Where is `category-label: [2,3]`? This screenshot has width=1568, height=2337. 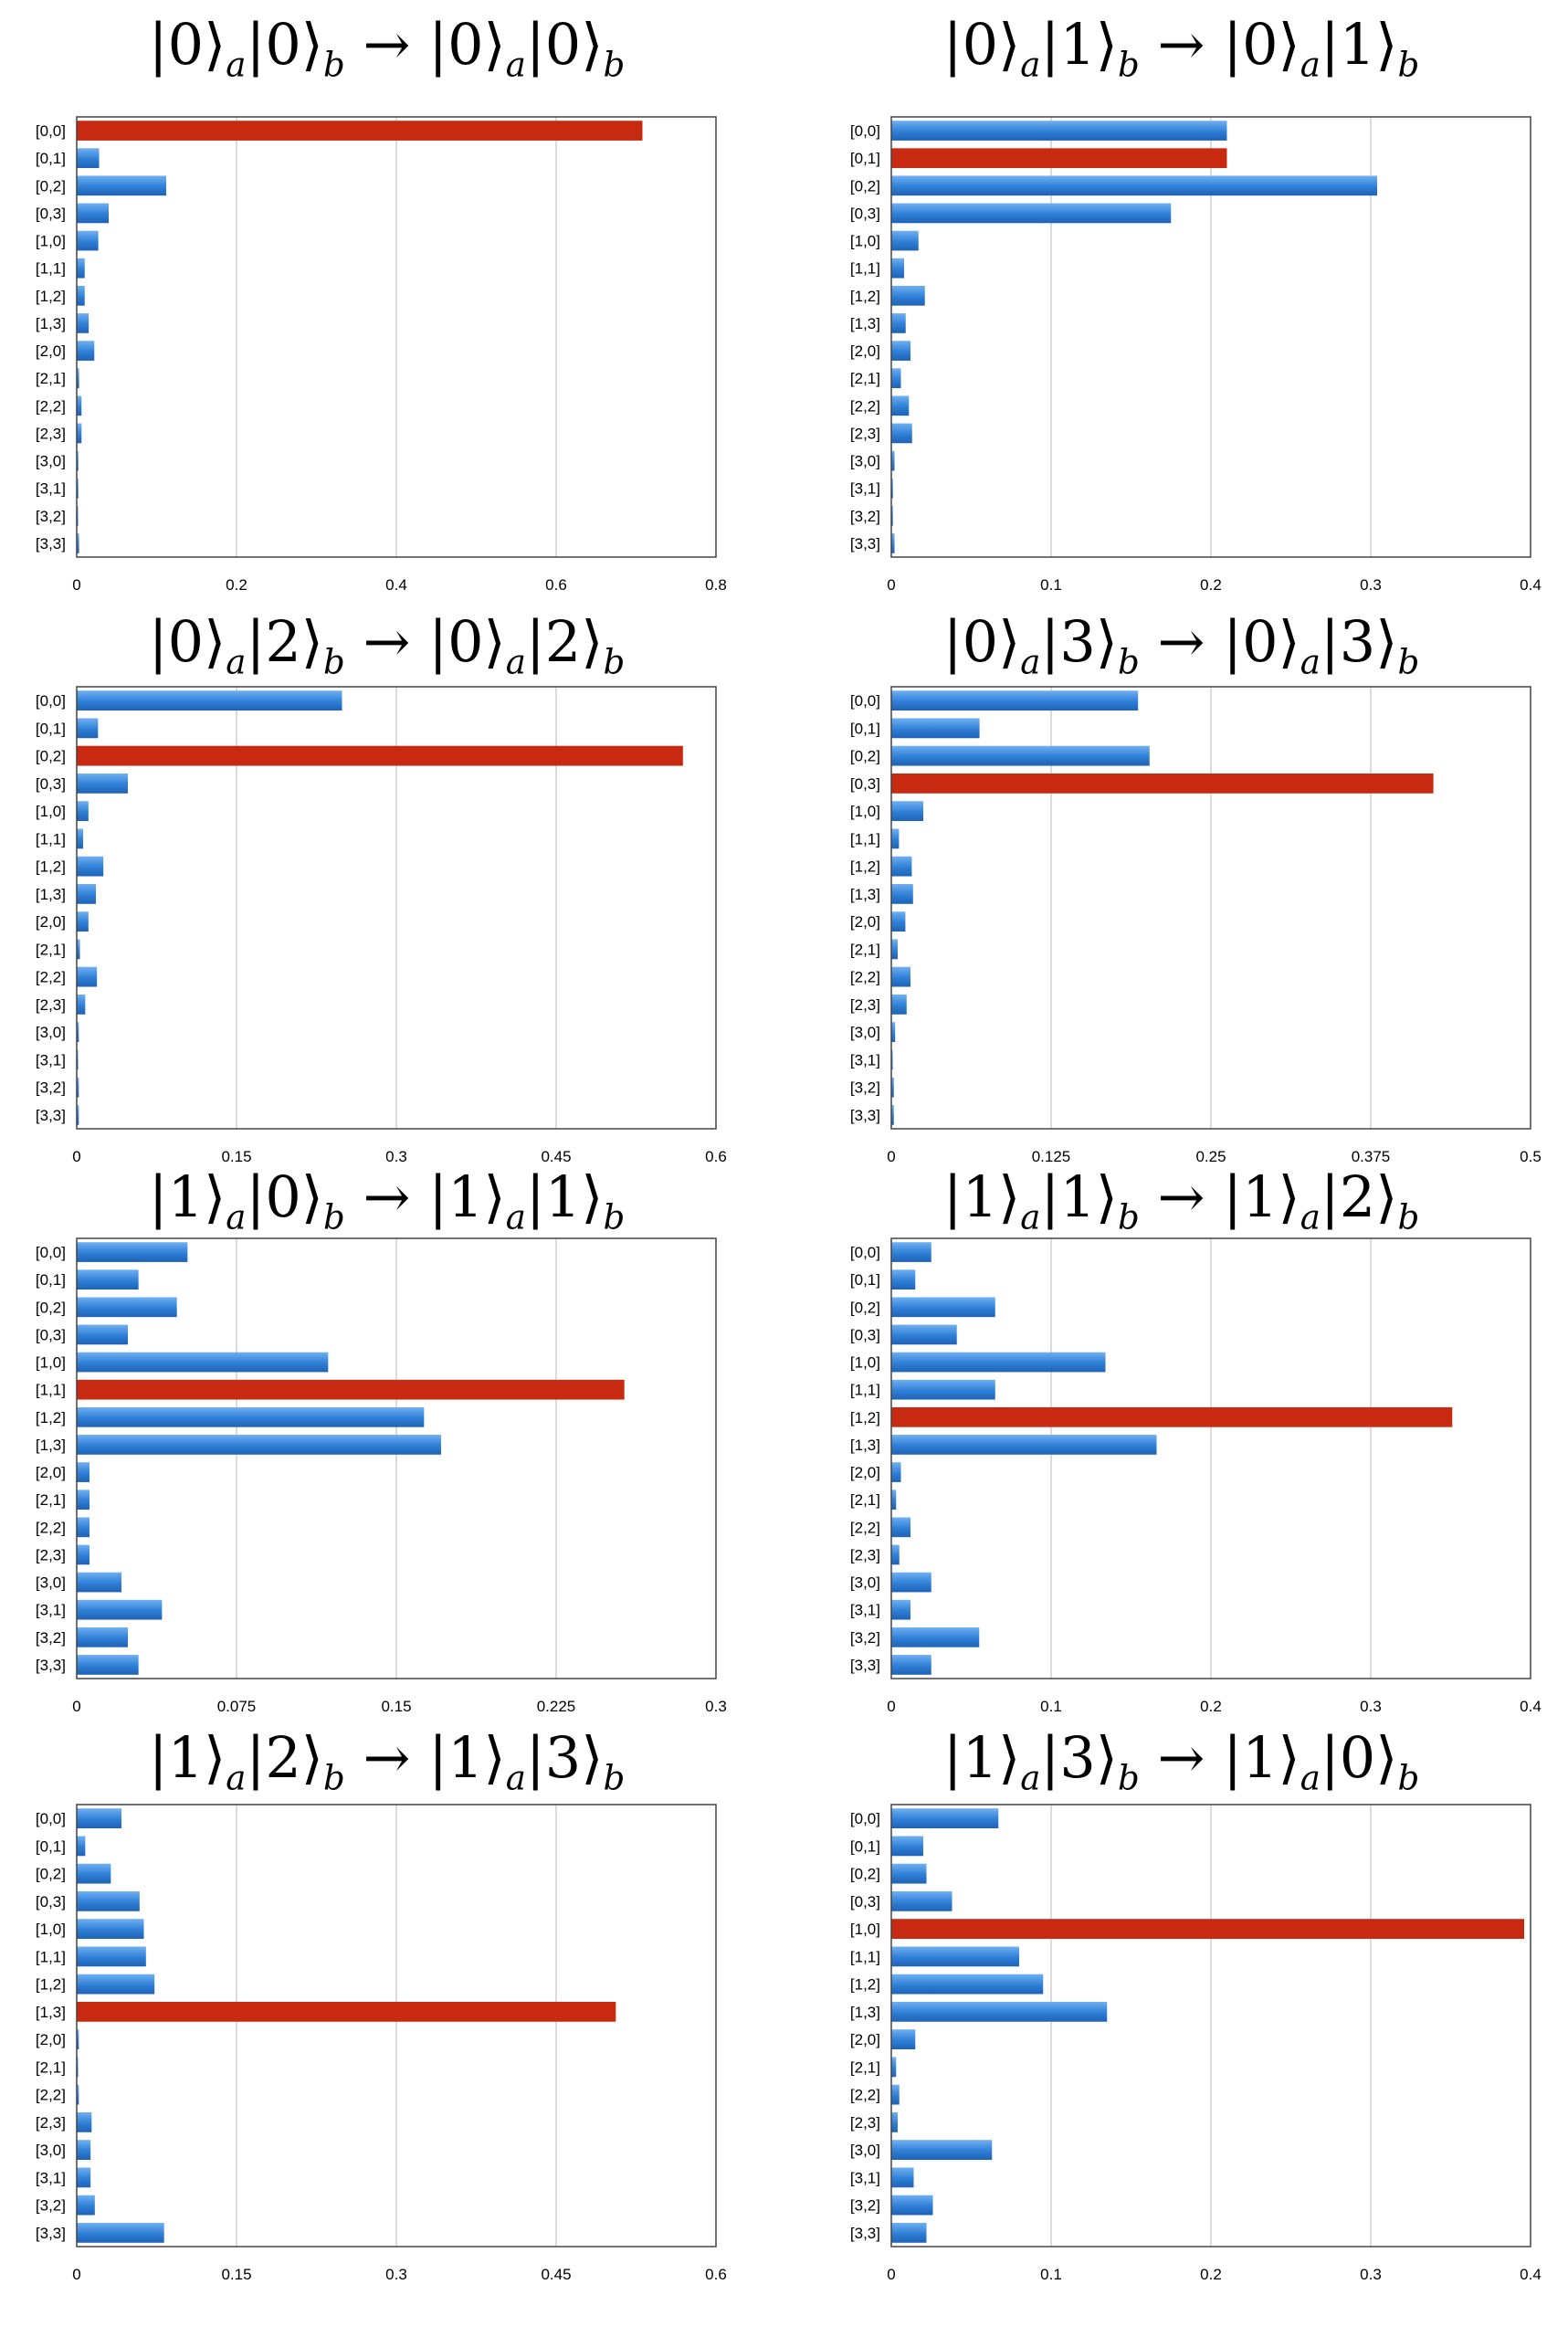 category-label: [2,3] is located at coordinates (51, 1005).